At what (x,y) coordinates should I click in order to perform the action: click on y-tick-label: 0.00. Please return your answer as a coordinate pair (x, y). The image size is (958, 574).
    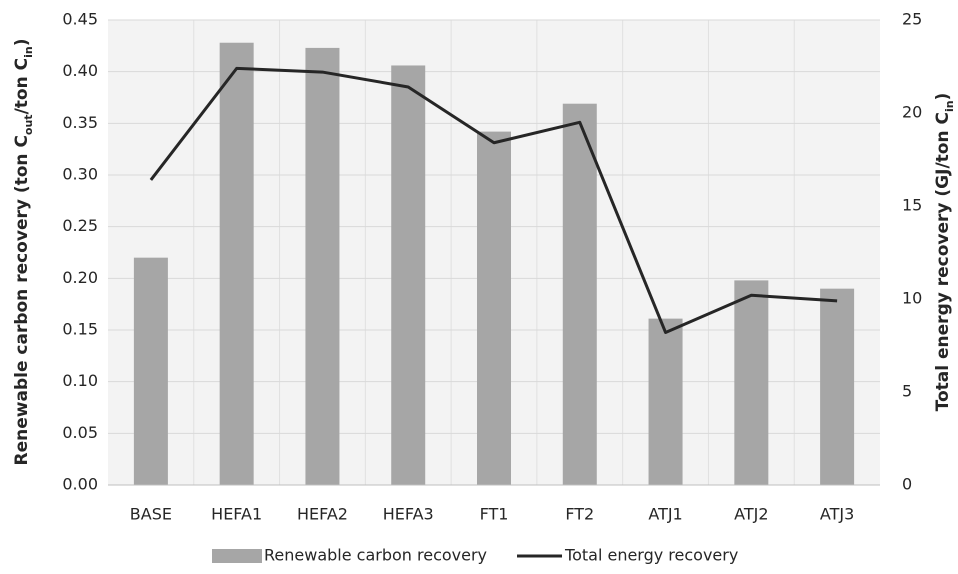
    Looking at the image, I should click on (80, 484).